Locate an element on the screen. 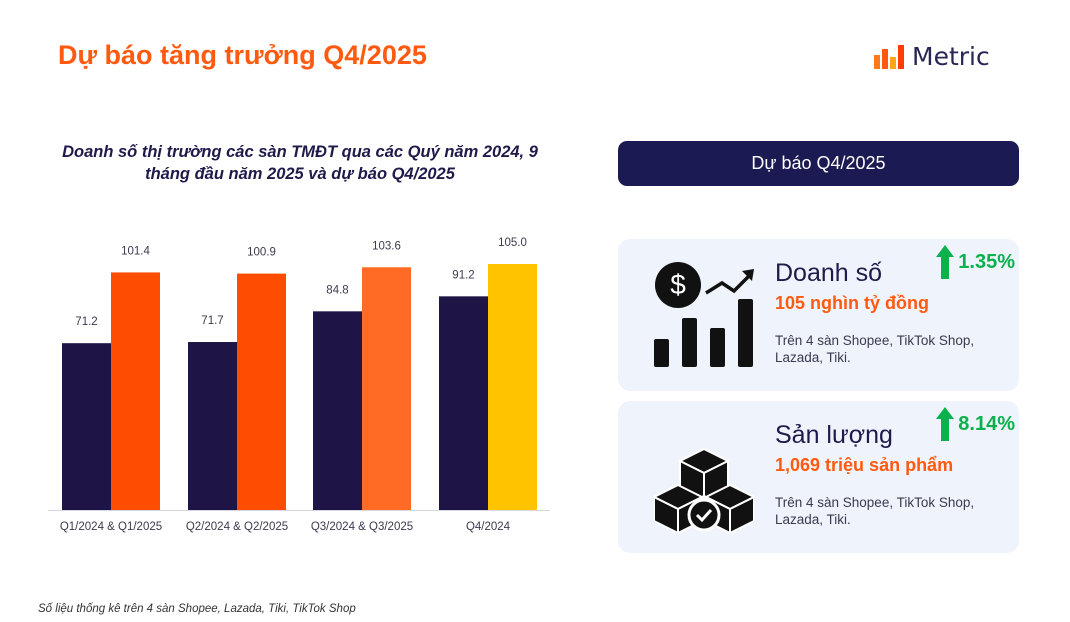 This screenshot has width=1070, height=622. card-value: 105 nghìn tỷ đồng is located at coordinates (852, 303).